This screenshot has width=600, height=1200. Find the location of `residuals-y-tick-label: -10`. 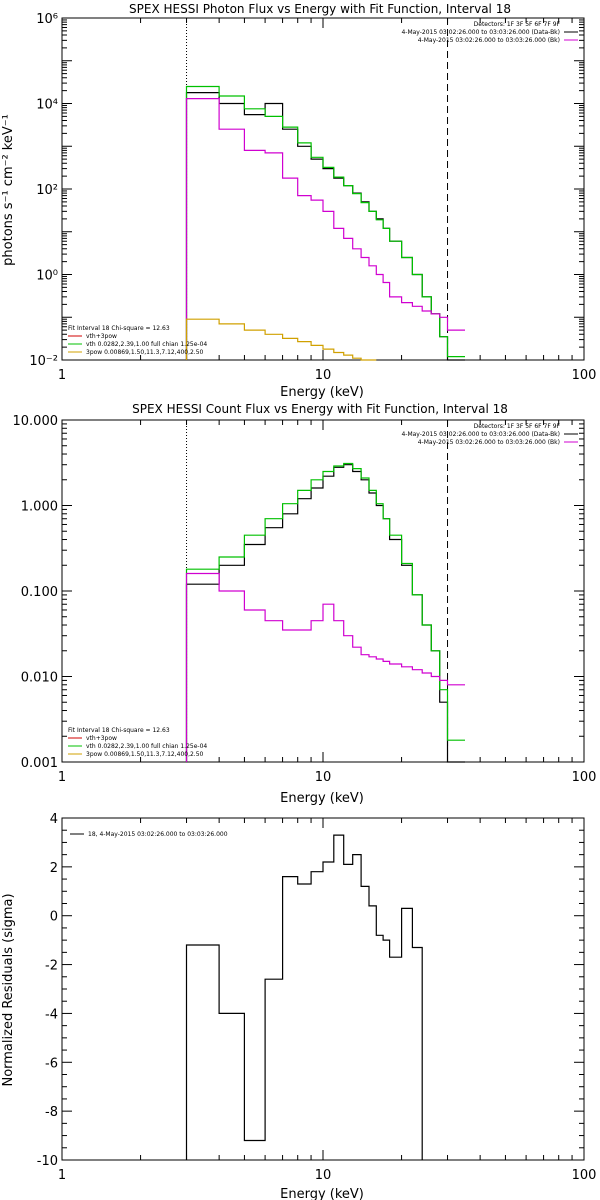

residuals-y-tick-label: -10 is located at coordinates (47, 1161).